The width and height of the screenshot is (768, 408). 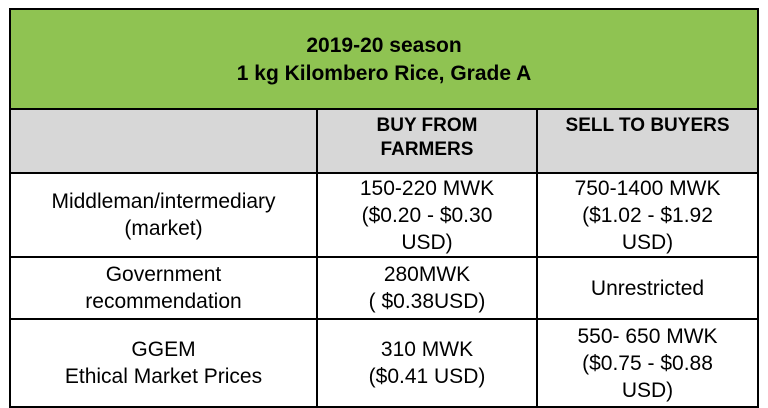 What do you see at coordinates (427, 274) in the screenshot?
I see `price-line: 280MWK` at bounding box center [427, 274].